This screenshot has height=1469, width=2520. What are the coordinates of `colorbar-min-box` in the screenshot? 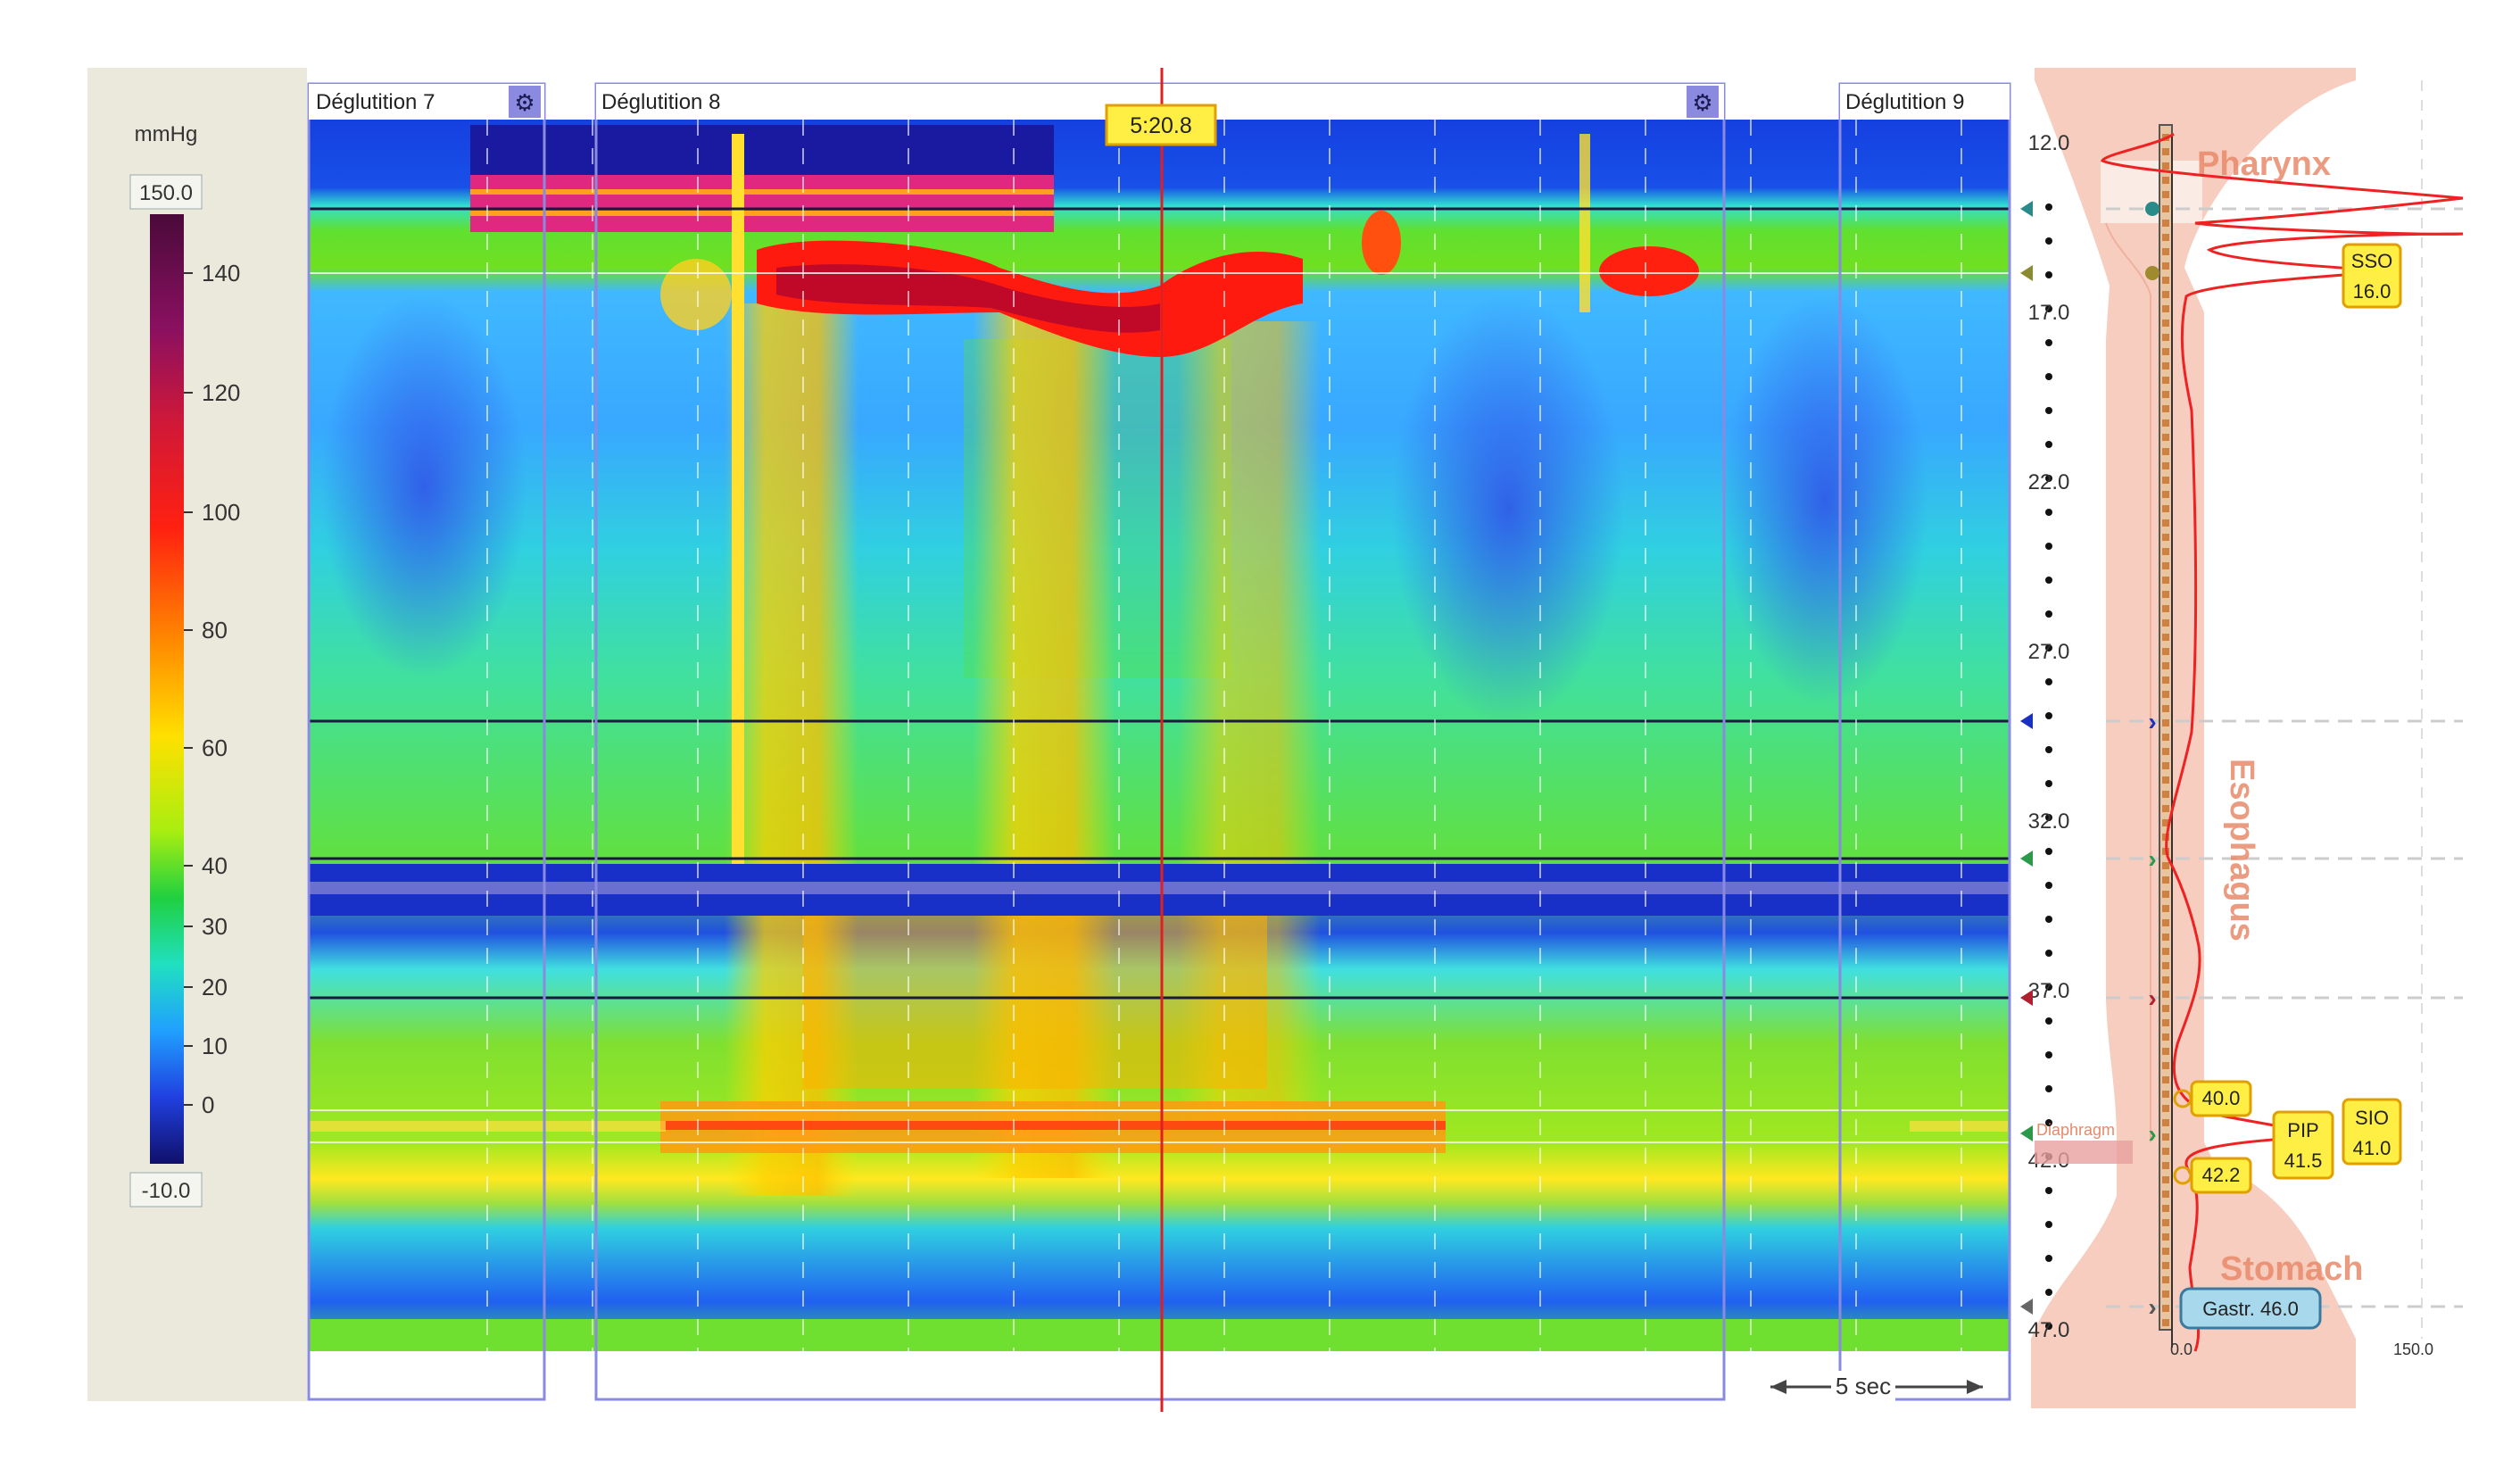 It's located at (166, 1190).